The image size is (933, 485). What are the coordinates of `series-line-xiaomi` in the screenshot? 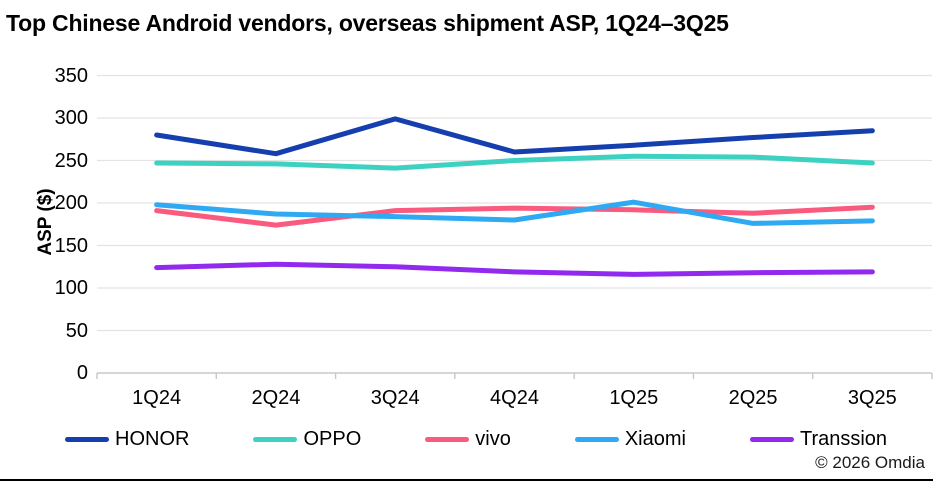 It's located at (514, 212).